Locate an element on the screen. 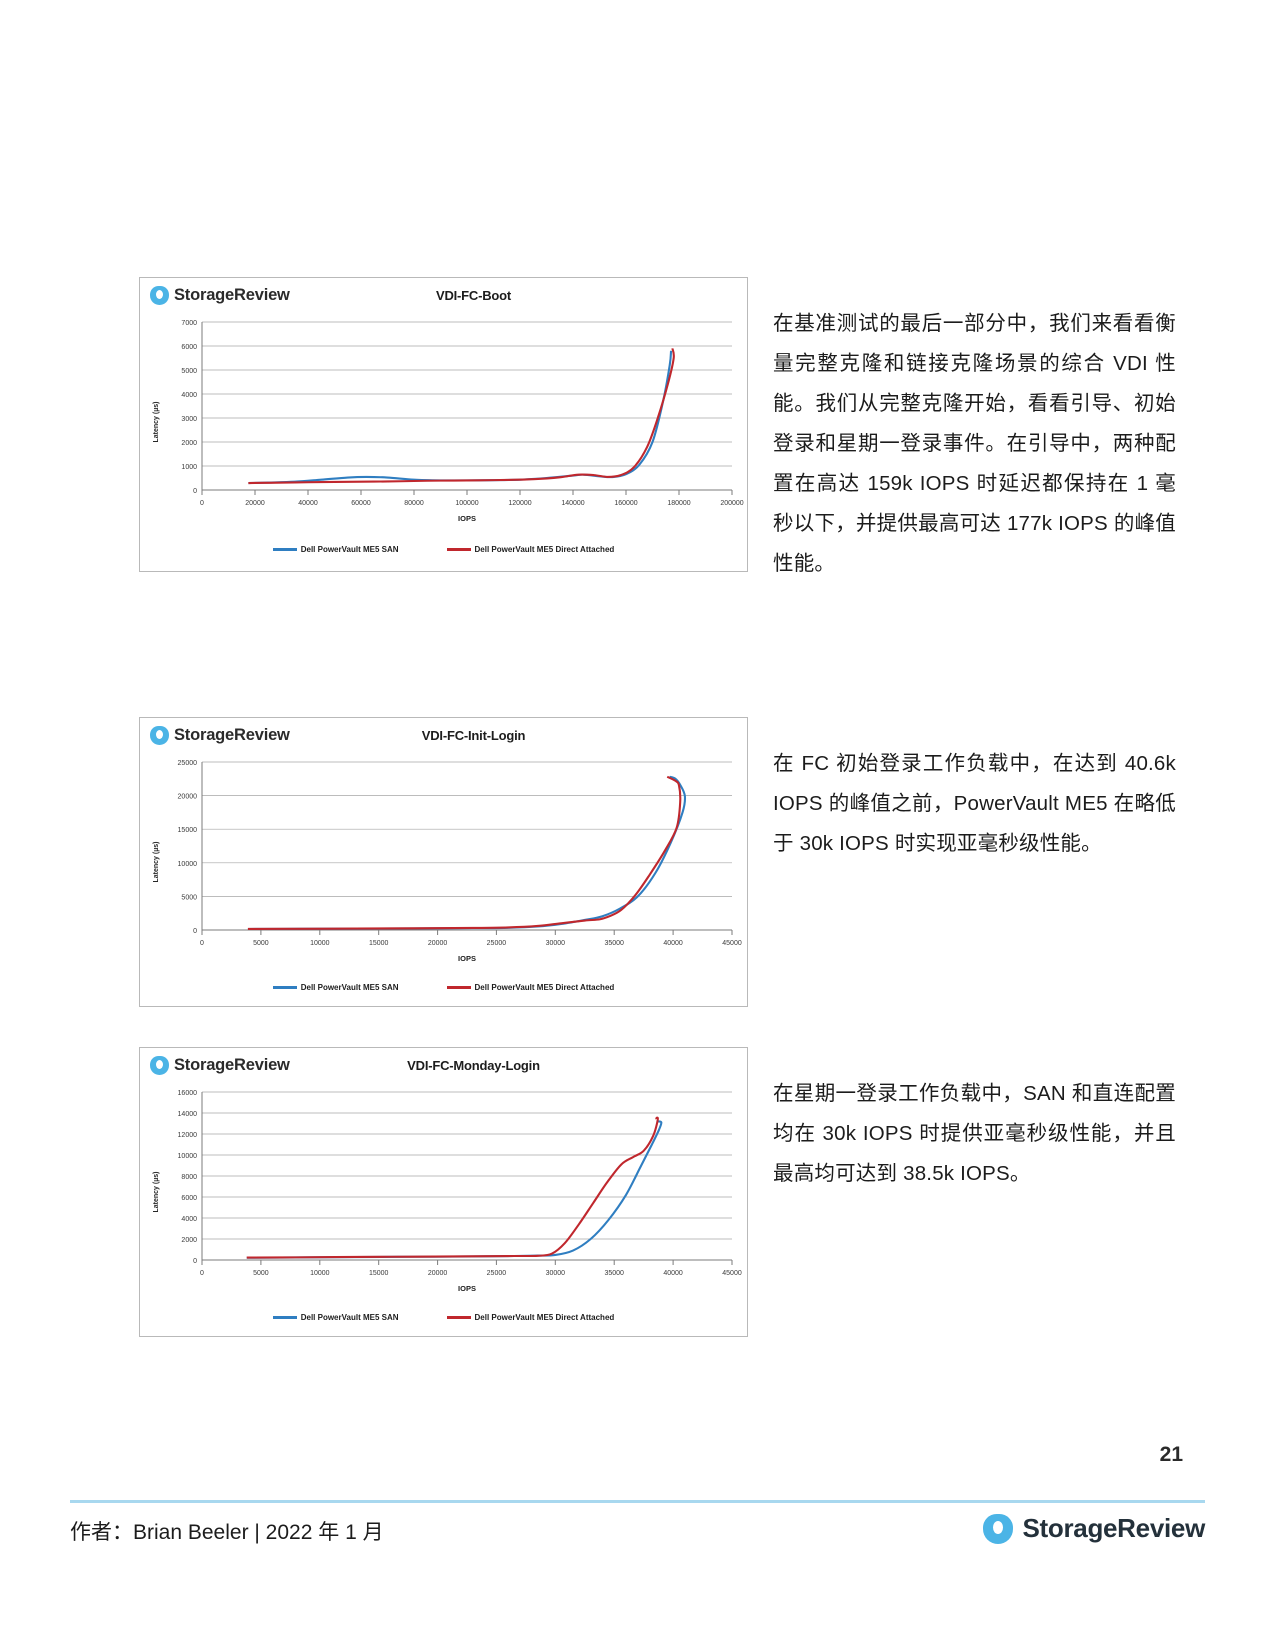 The image size is (1275, 1650). svg-text: 3000 is located at coordinates (189, 419).